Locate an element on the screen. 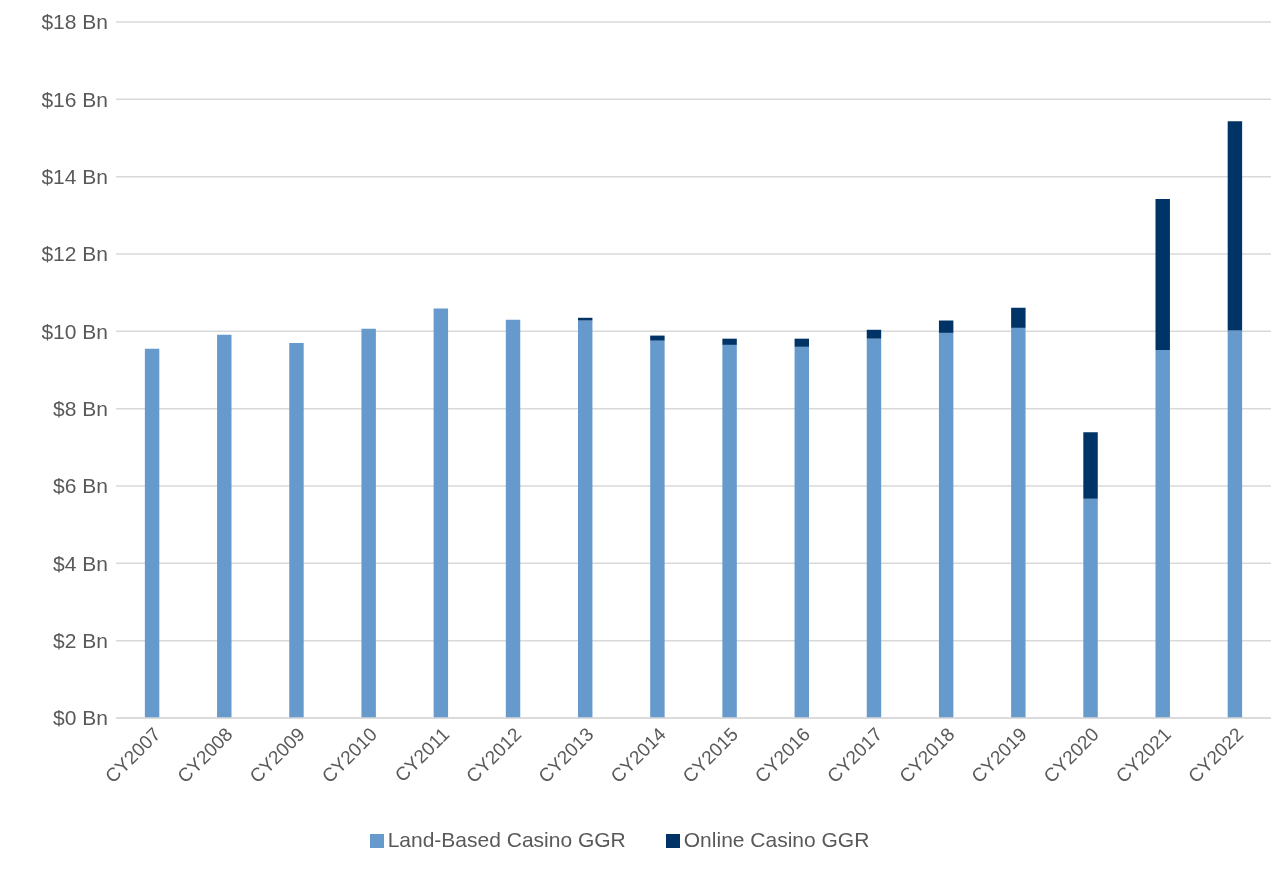  y-tick-label: $14 Bn is located at coordinates (74, 177).